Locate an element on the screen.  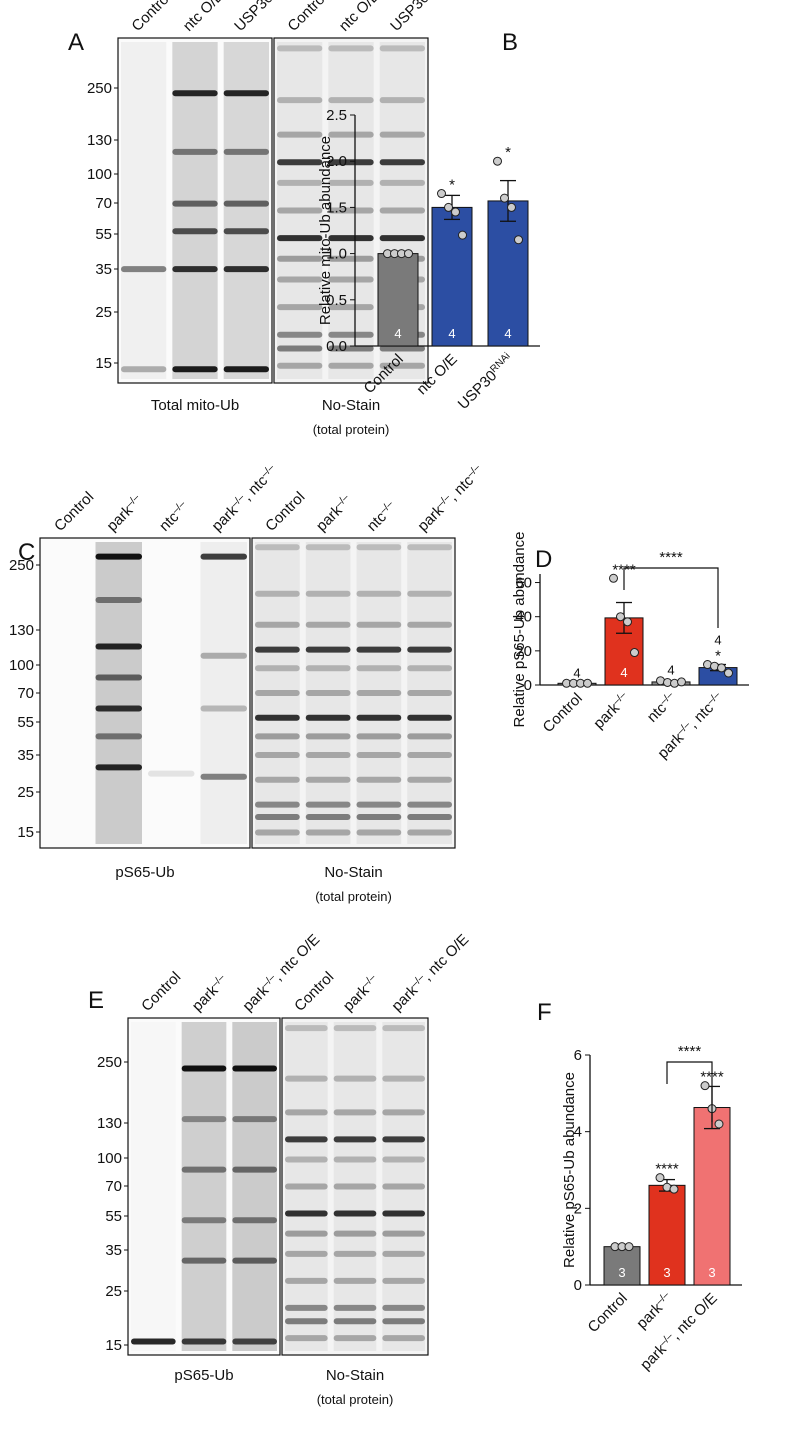
bracket is located at coordinates (689, 1091).